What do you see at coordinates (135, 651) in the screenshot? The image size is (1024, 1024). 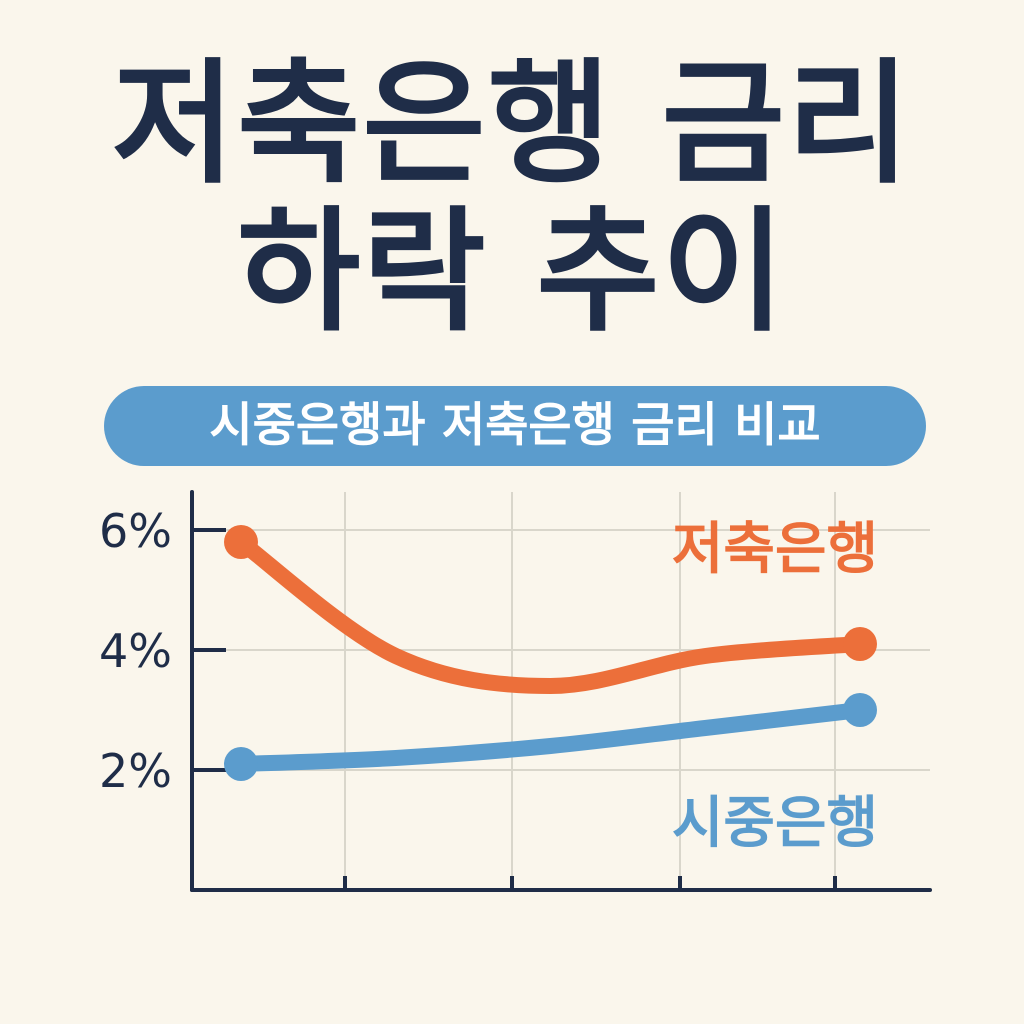 I see `y-tick-label: 4%` at bounding box center [135, 651].